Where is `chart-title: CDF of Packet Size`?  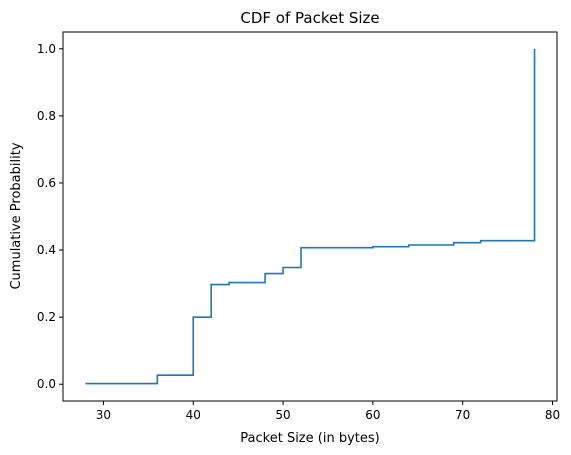 chart-title: CDF of Packet Size is located at coordinates (309, 18).